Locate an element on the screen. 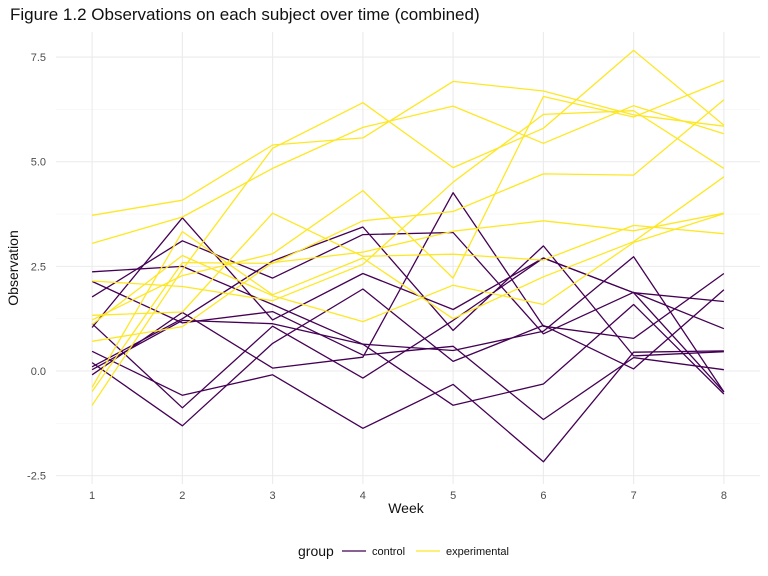  series-line-experimental is located at coordinates (408, 264).